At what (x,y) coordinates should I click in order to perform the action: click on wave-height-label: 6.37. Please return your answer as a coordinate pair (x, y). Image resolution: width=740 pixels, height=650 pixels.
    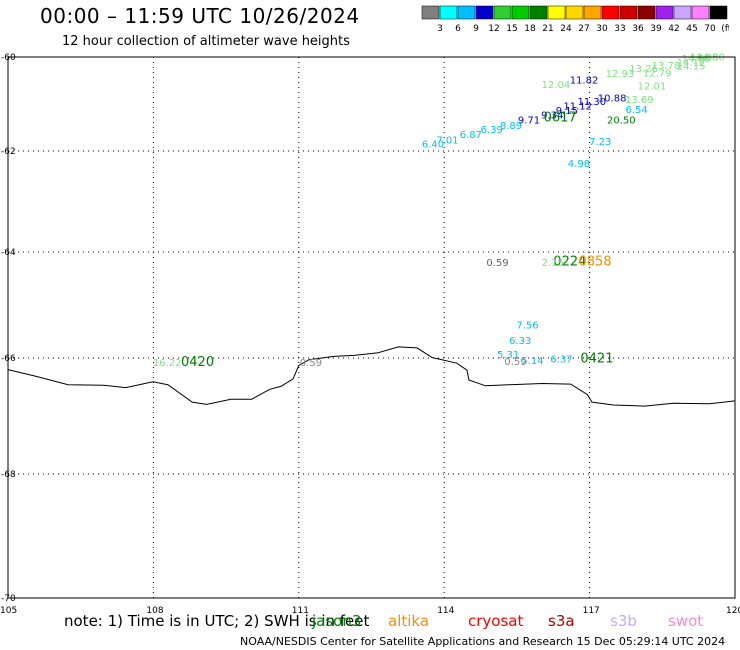
    Looking at the image, I should click on (561, 360).